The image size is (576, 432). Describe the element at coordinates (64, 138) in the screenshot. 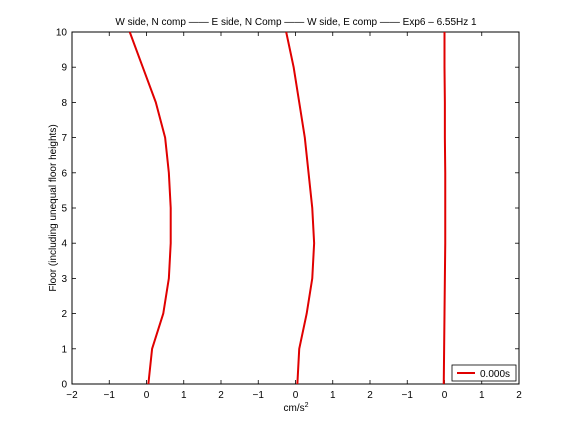

I see `y-tick-label-7: 7` at that location.